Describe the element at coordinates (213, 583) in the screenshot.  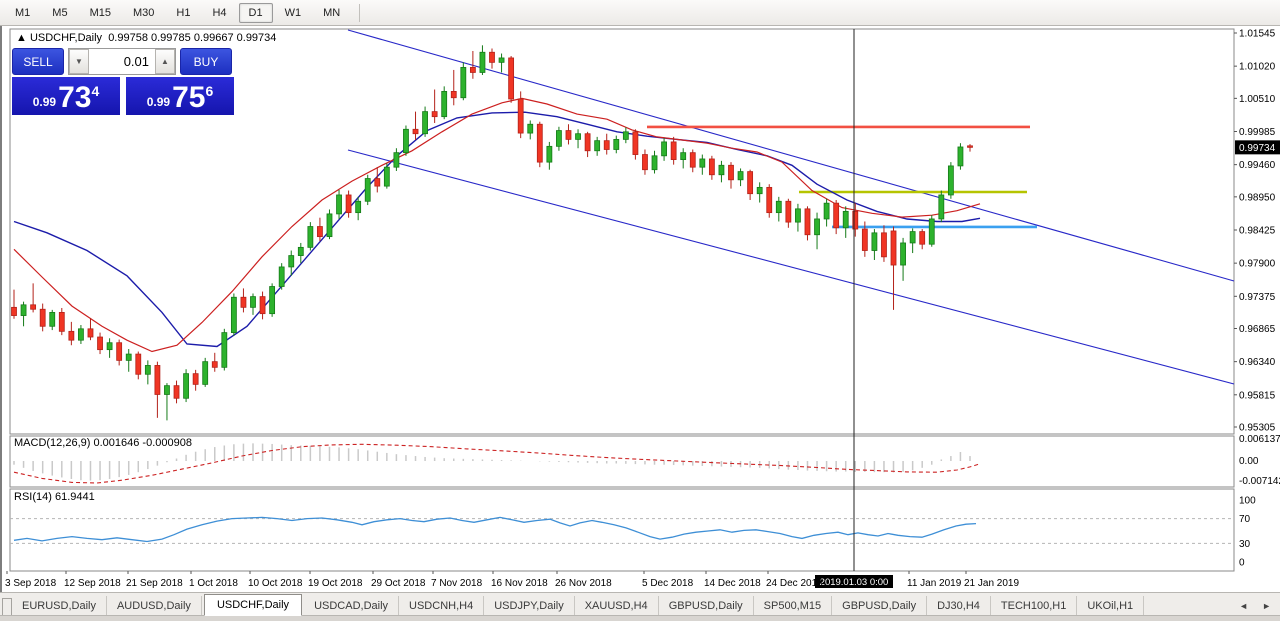
I see `date-tick-label: 1 Oct 2018` at that location.